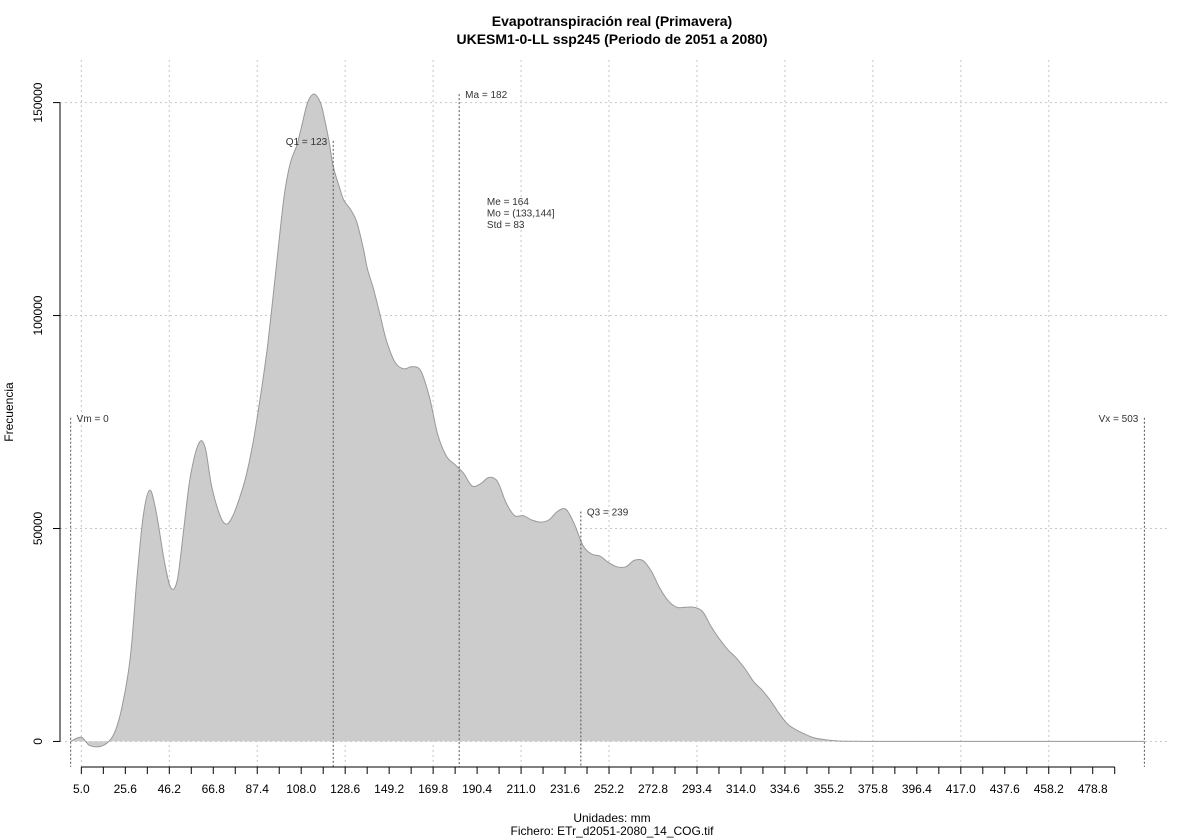  What do you see at coordinates (653, 789) in the screenshot?
I see `x-tick-label: 272.8` at bounding box center [653, 789].